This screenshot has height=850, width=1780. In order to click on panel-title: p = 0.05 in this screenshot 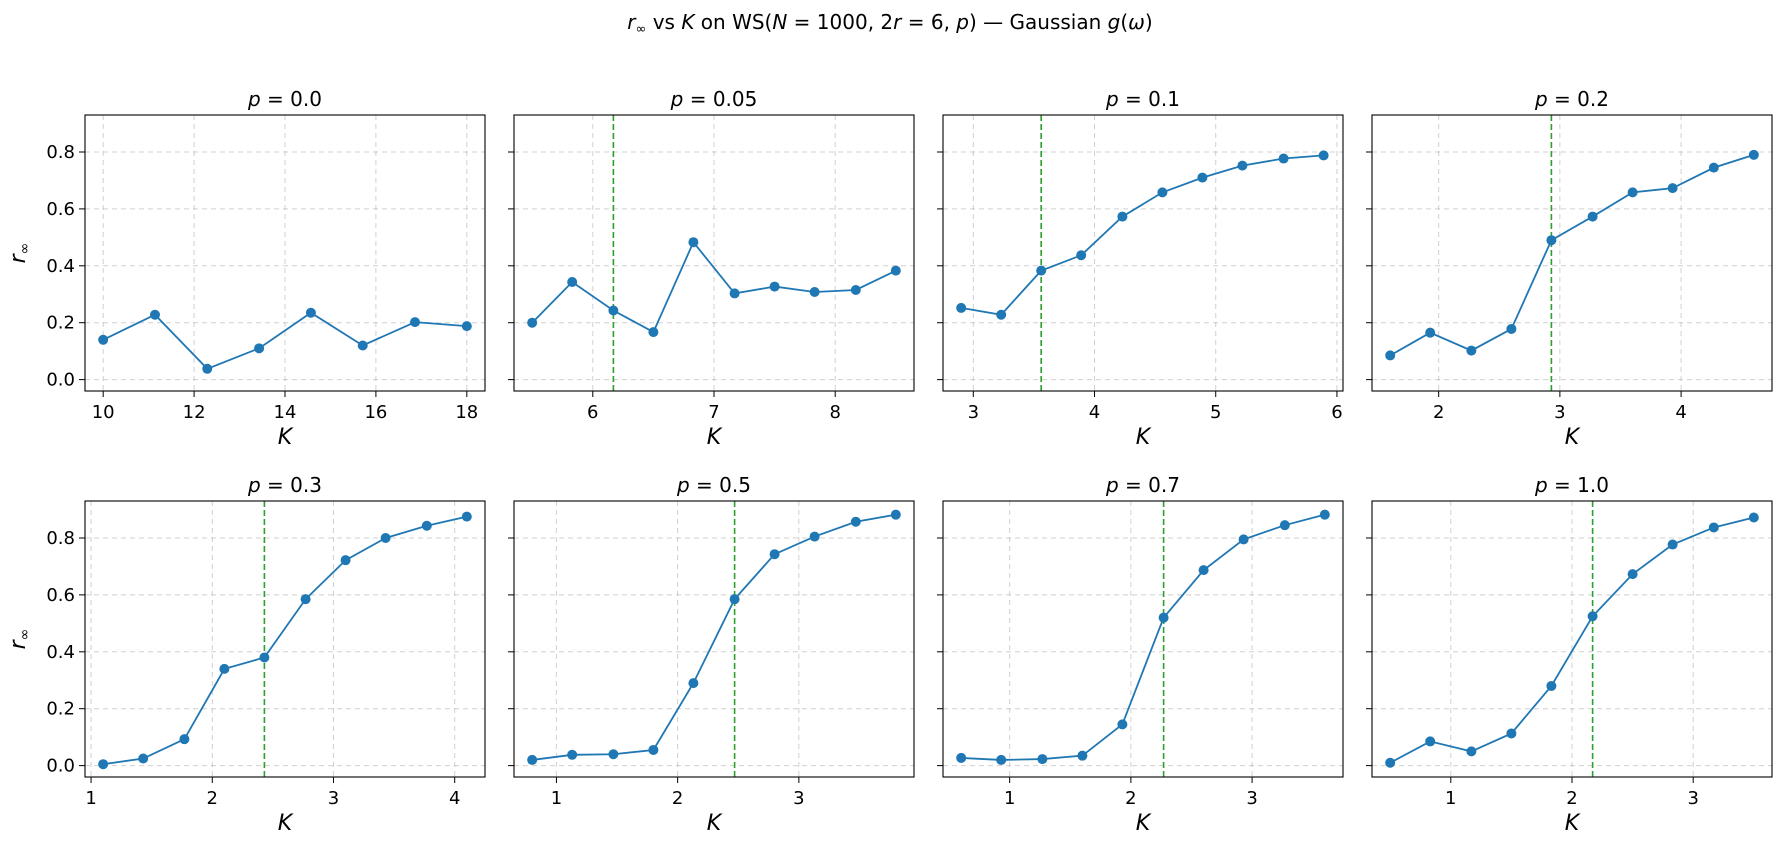, I will do `click(714, 99)`.